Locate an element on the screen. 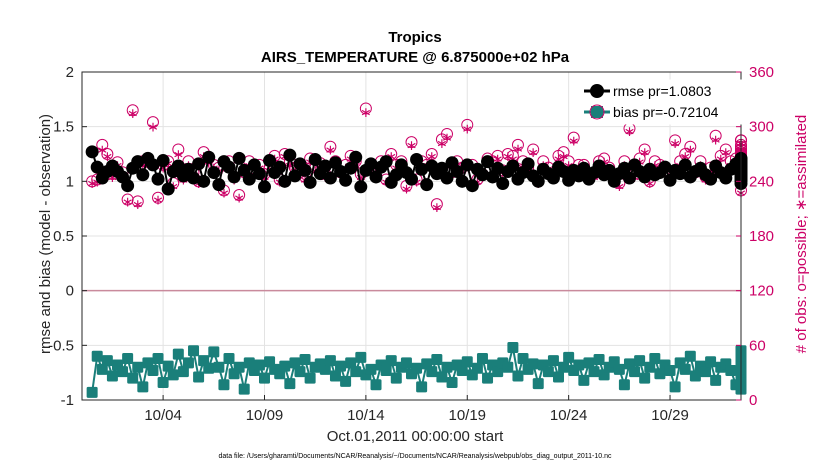 This screenshot has width=830, height=470. x-tick-label: 10/09 is located at coordinates (265, 415).